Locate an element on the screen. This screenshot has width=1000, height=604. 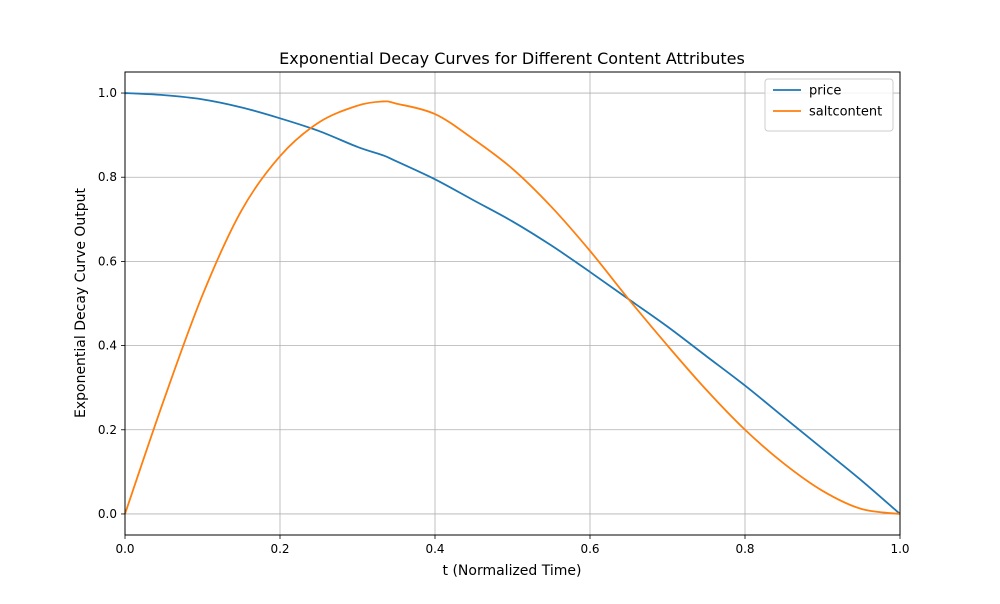
legend: price saltcontent is located at coordinates (829, 105).